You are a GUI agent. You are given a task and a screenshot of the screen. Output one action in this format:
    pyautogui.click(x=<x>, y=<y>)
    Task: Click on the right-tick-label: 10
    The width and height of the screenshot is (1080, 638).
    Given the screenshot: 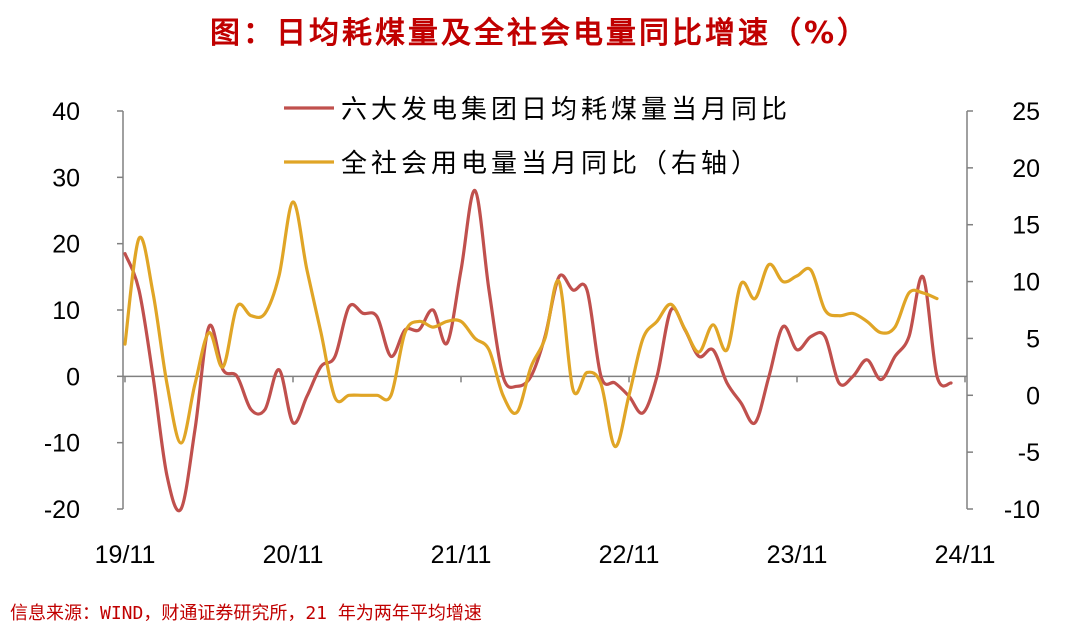 What is the action you would take?
    pyautogui.click(x=1026, y=283)
    